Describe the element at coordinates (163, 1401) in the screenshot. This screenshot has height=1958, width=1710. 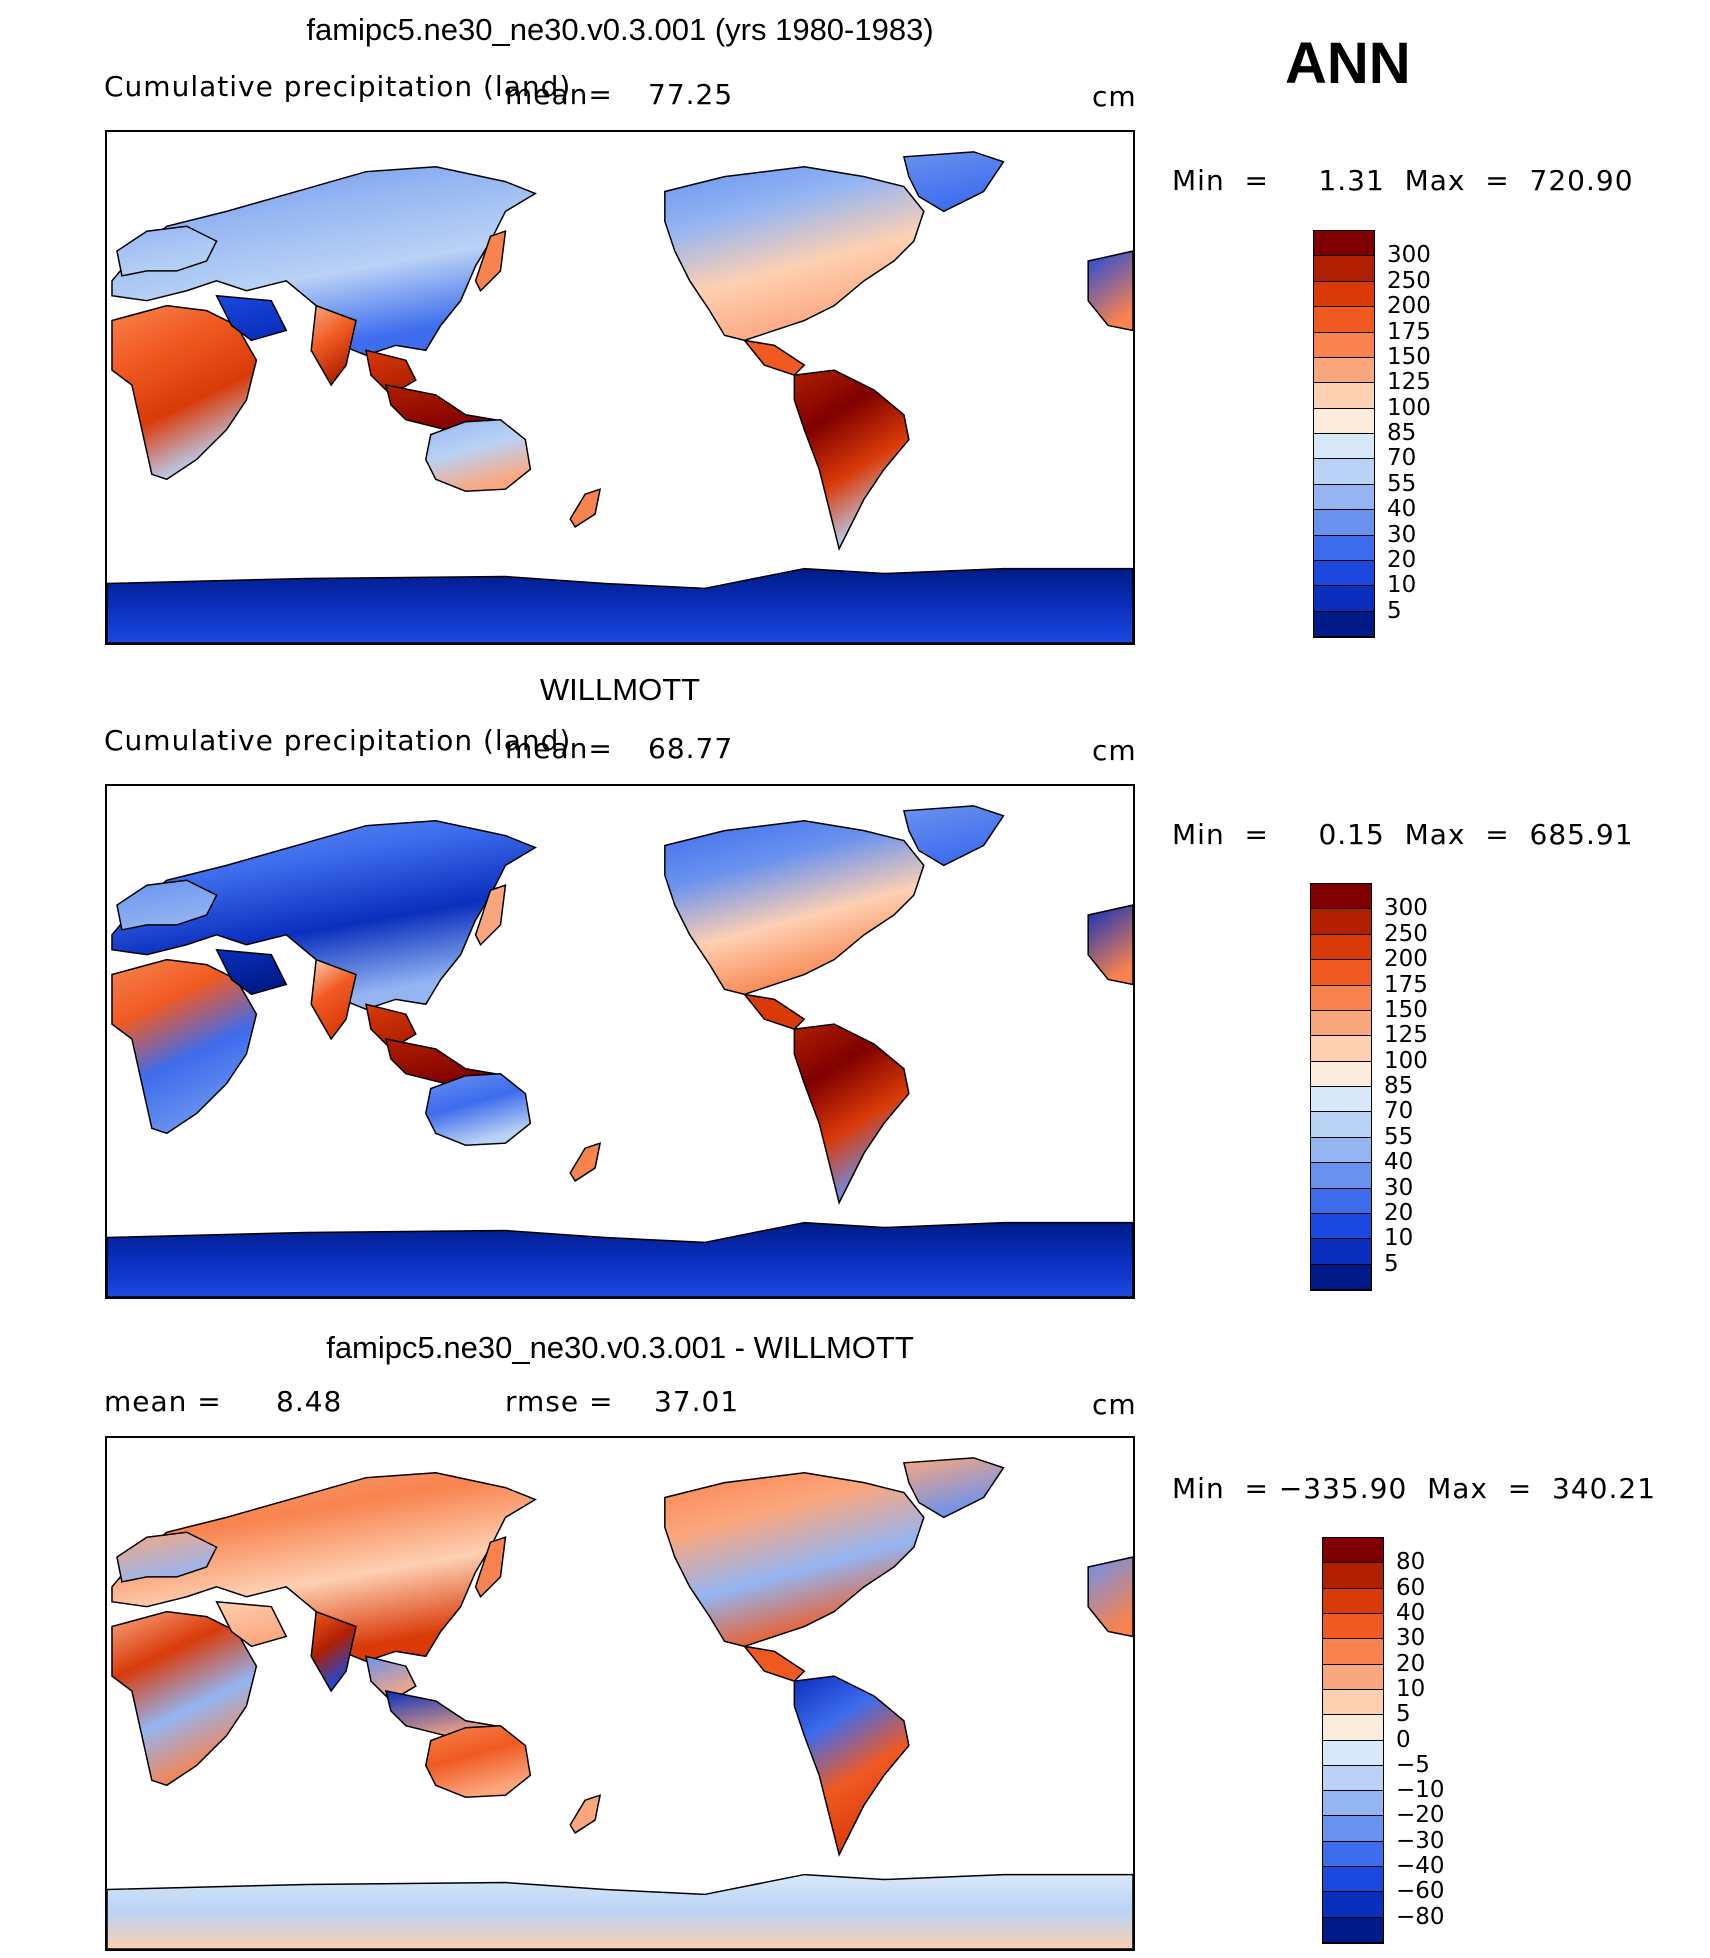
I see `panel3-mean-label: mean =` at that location.